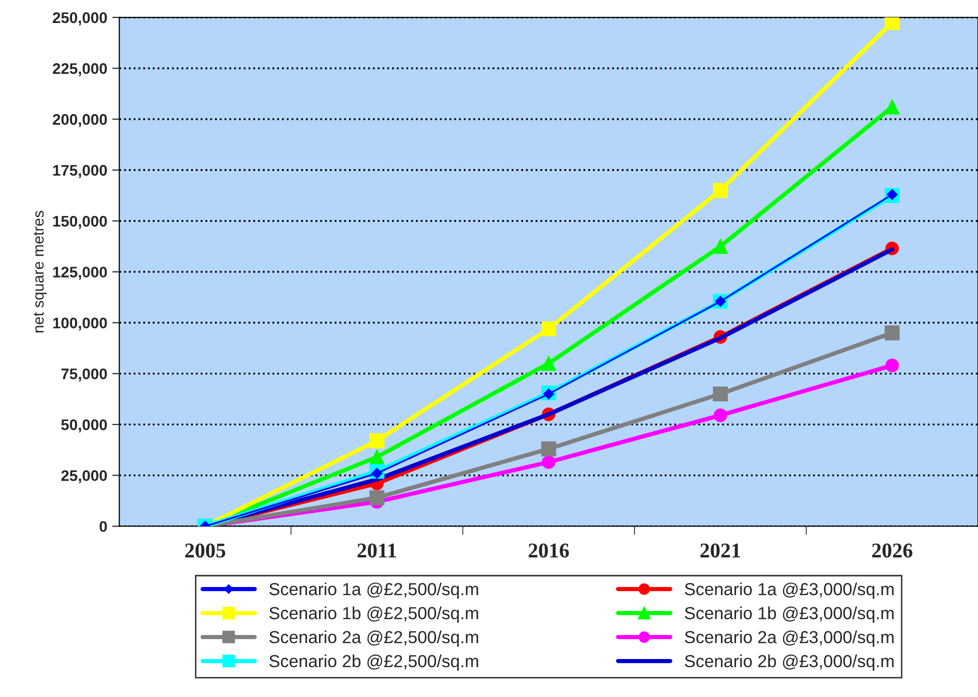  Describe the element at coordinates (40, 271) in the screenshot. I see `y-axis-title: net square metres` at that location.